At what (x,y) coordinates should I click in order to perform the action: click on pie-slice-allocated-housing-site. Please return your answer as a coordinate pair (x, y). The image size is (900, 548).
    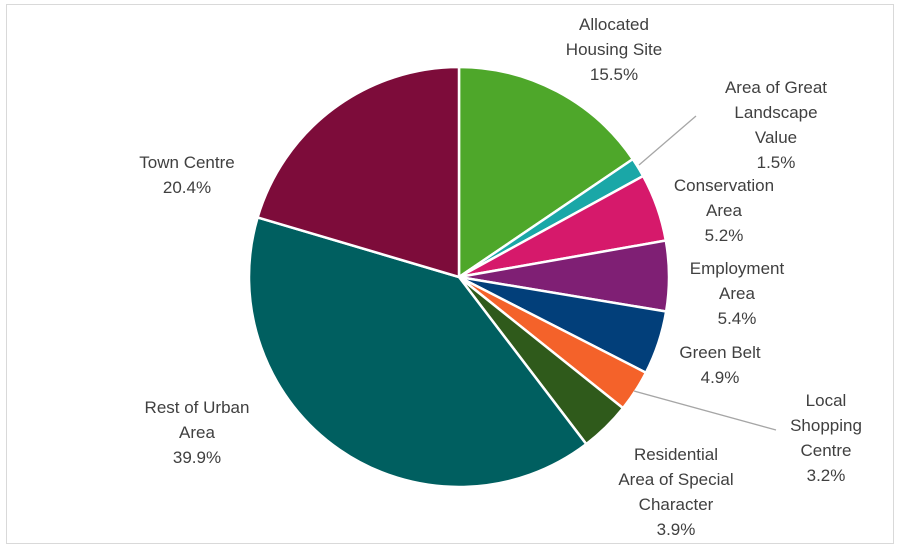
    Looking at the image, I should click on (546, 172).